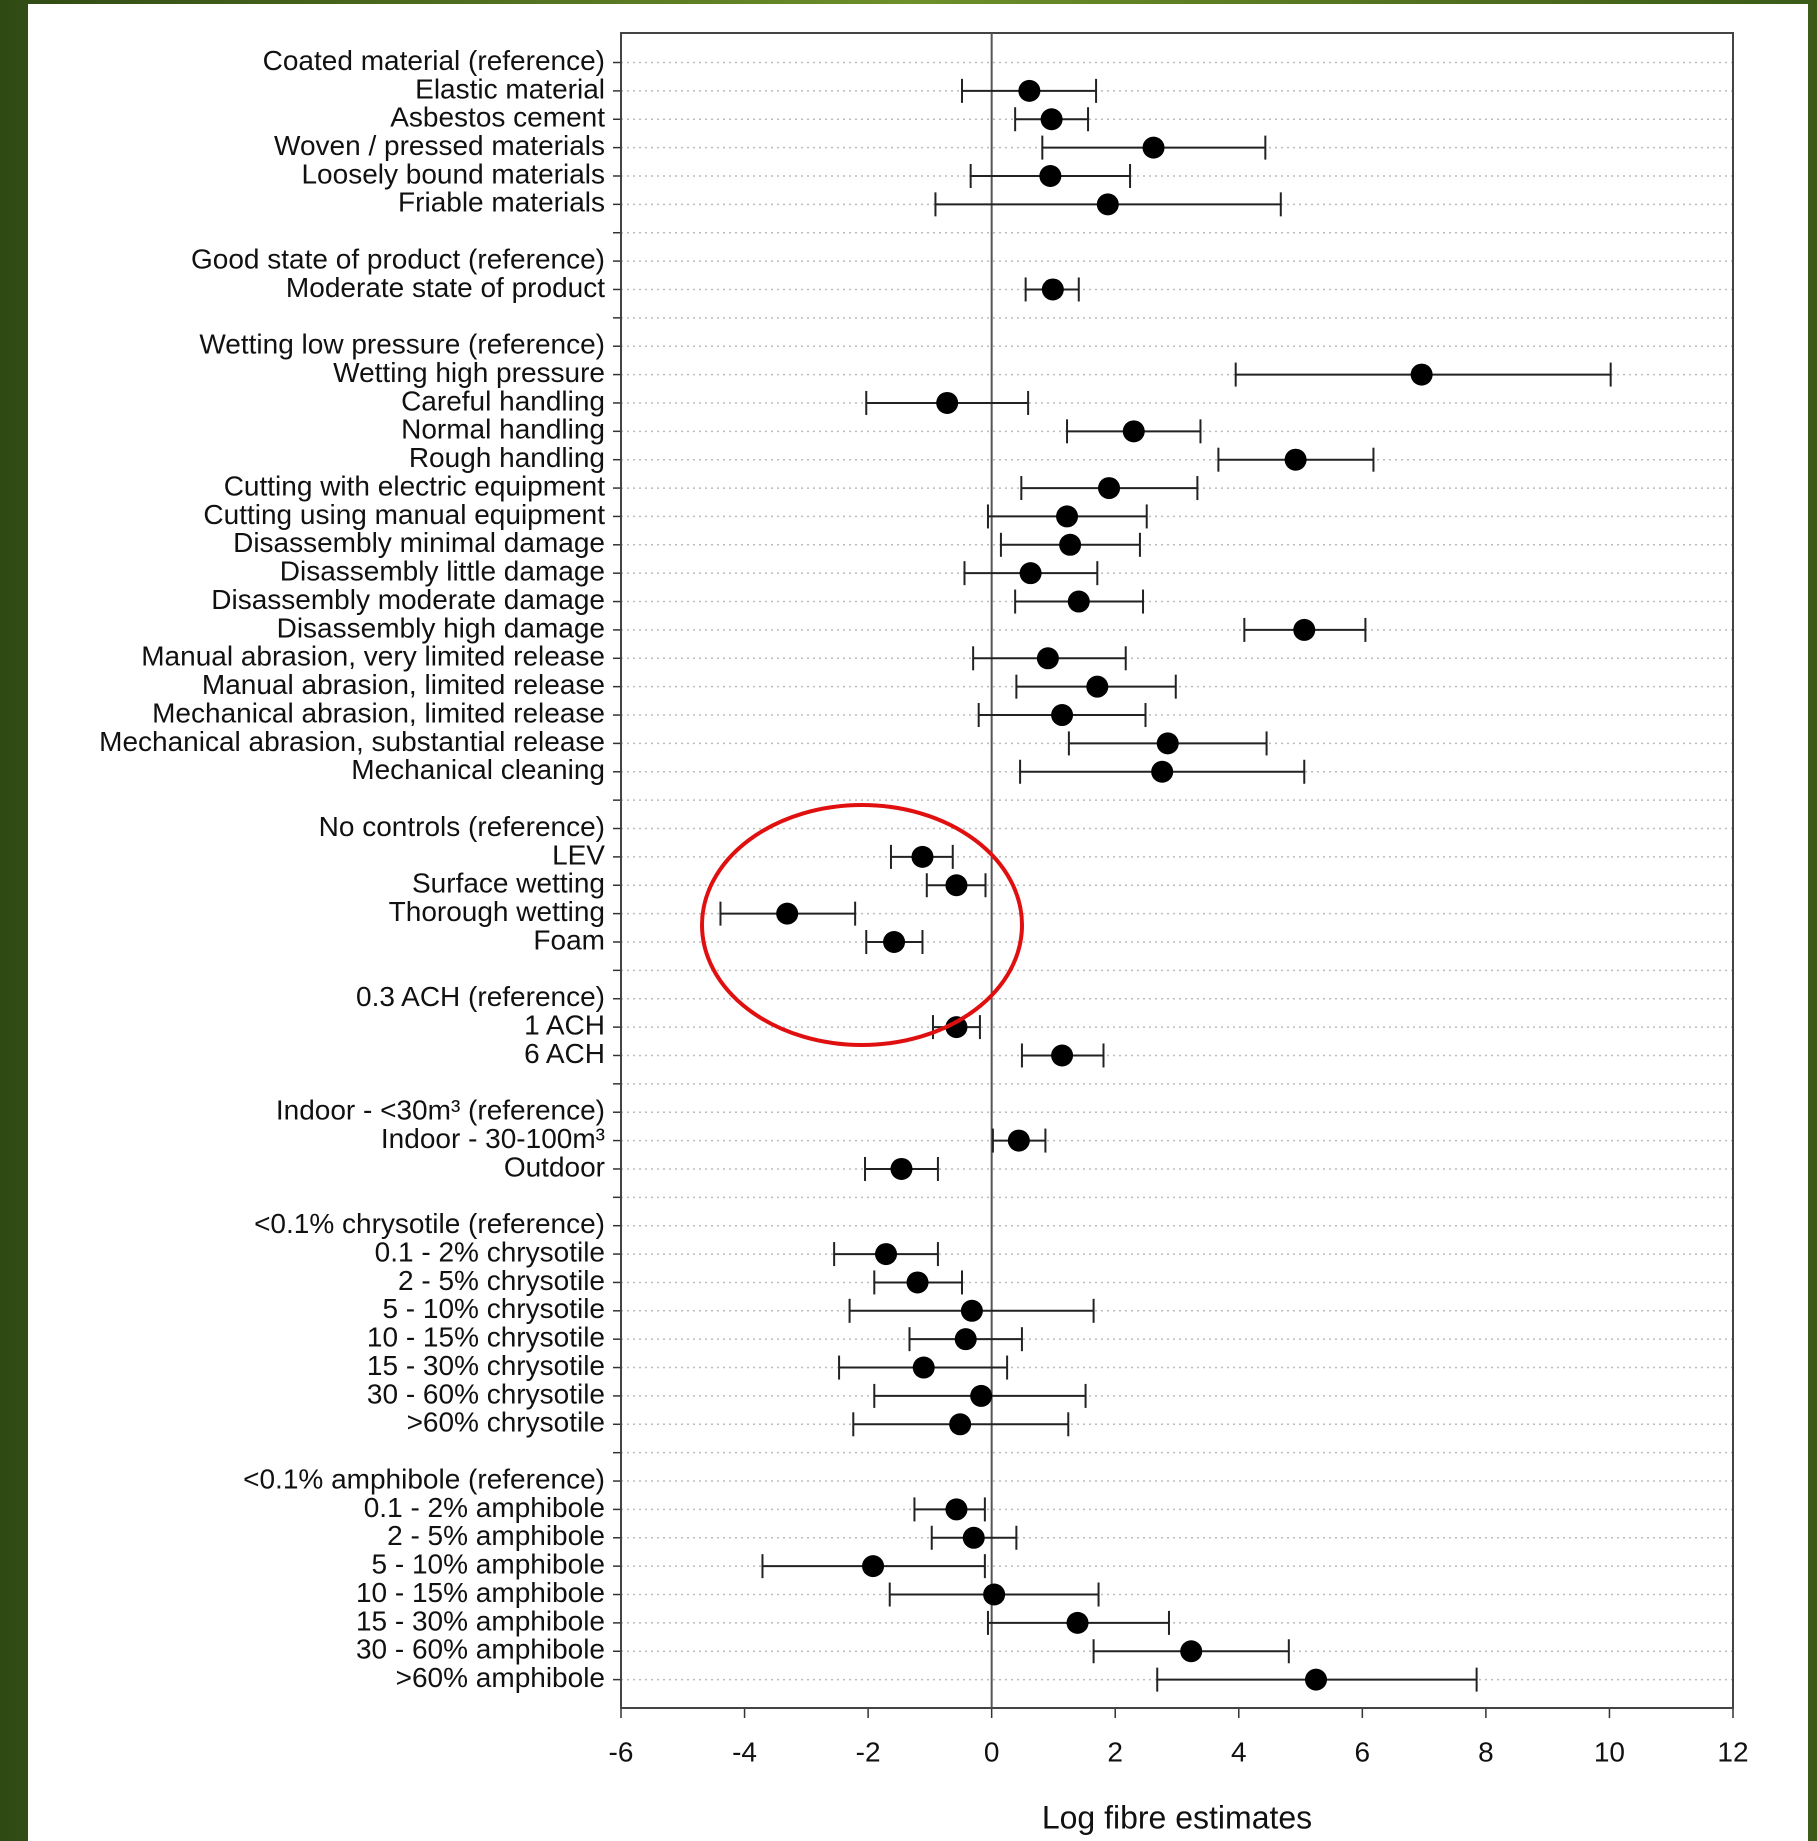 This screenshot has width=1817, height=1841. Describe the element at coordinates (419, 542) in the screenshot. I see `y-tick-label: Disassembly minimal damage` at that location.